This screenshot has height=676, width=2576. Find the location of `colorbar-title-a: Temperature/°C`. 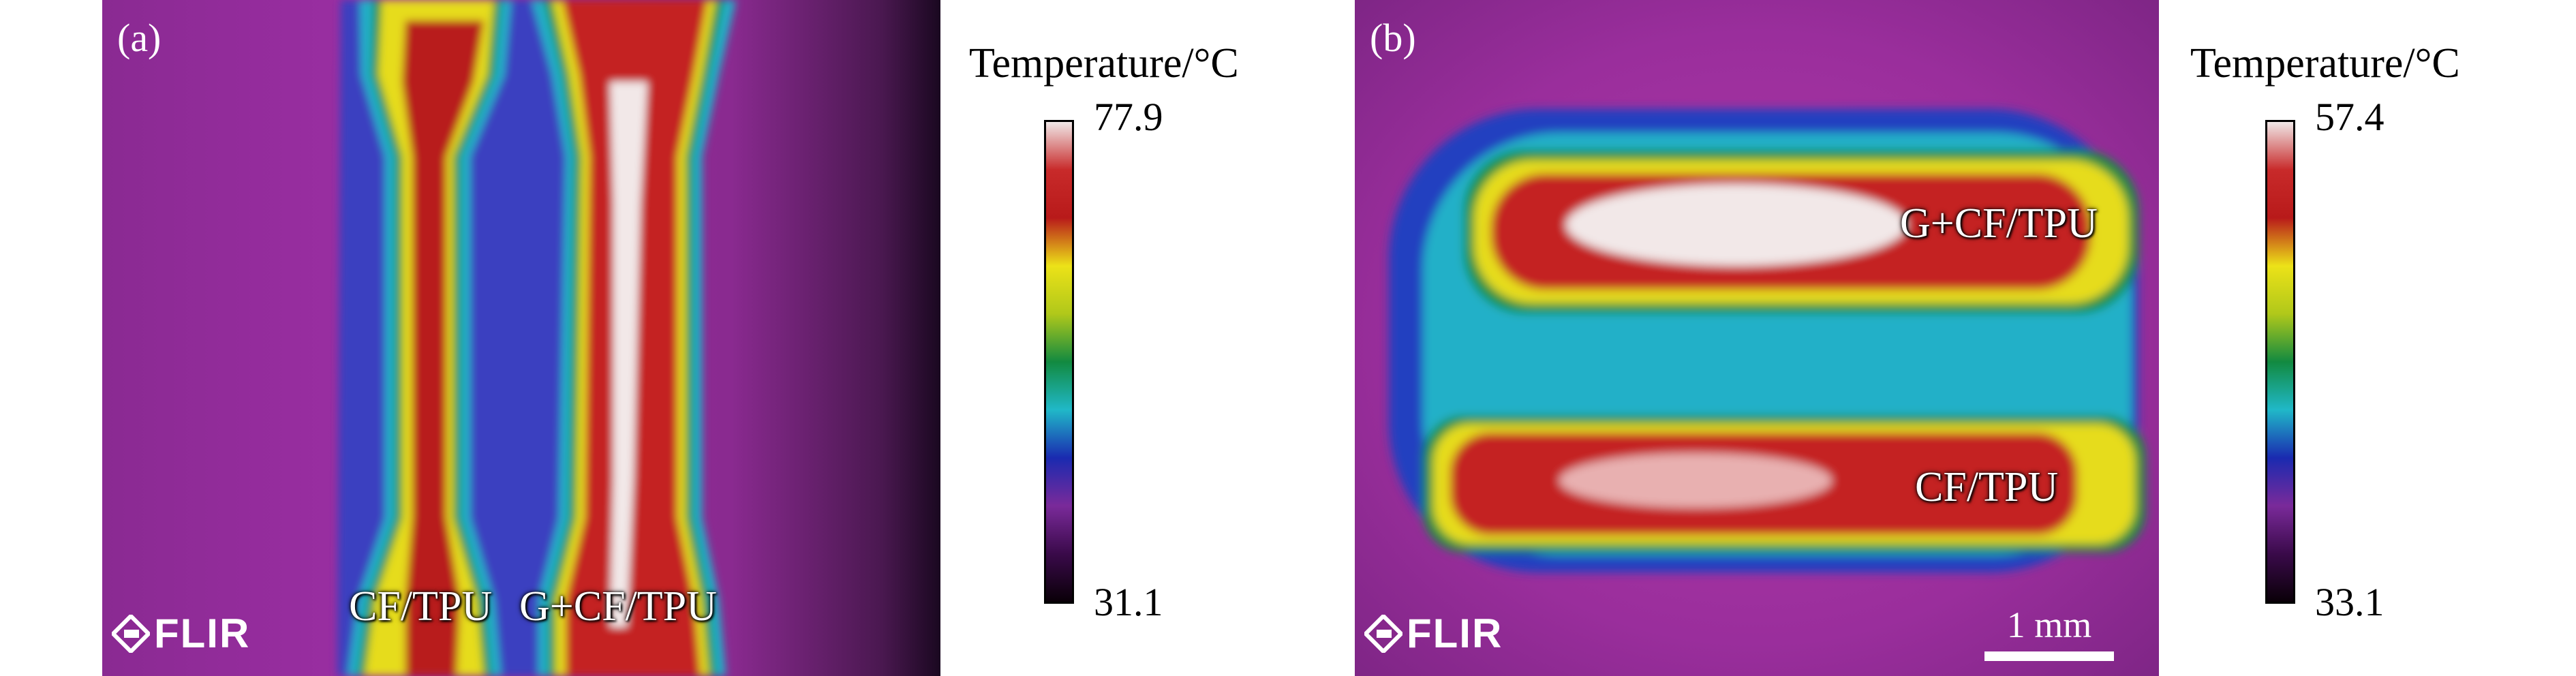

colorbar-title-a: Temperature/°C is located at coordinates (1104, 63).